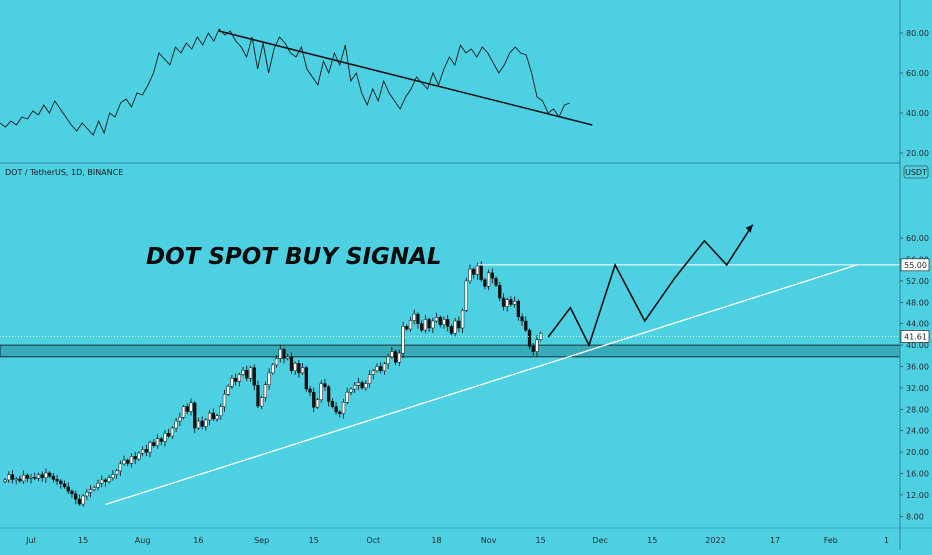 The width and height of the screenshot is (932, 555). What do you see at coordinates (917, 345) in the screenshot?
I see `price-tick-label: 40.00` at bounding box center [917, 345].